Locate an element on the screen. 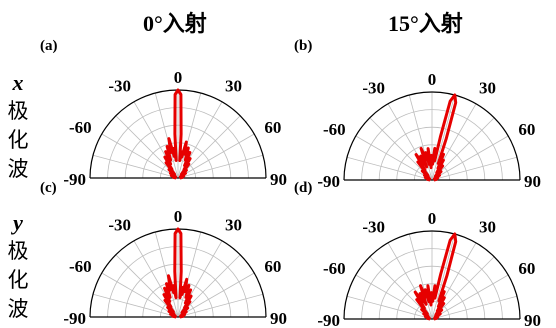 Image resolution: width=556 pixels, height=328 pixels. row-label-y-polarization: y 极 化 波 is located at coordinates (18, 266).